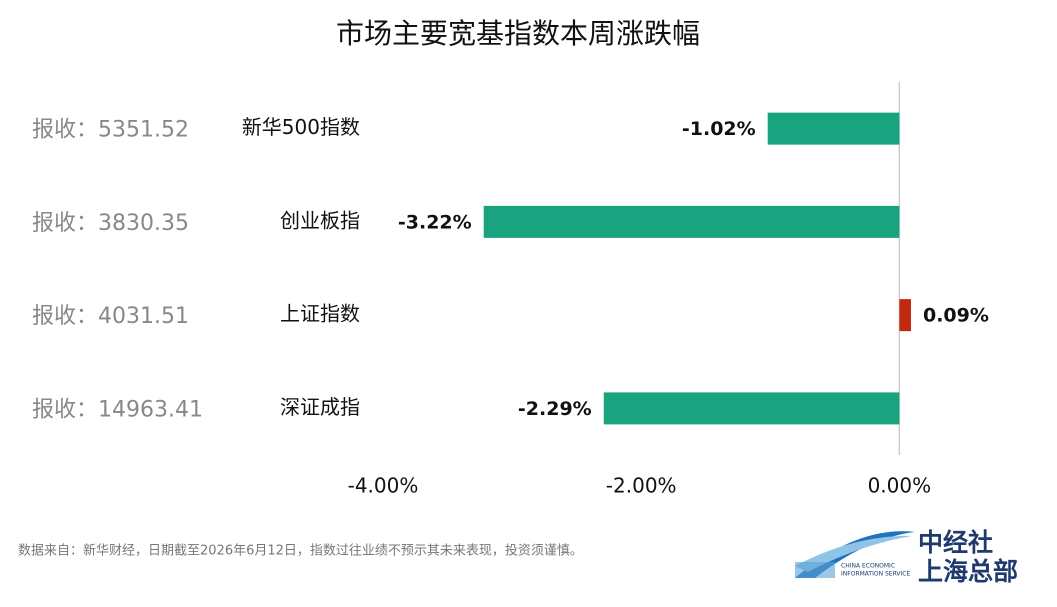 Image resolution: width=1057 pixels, height=607 pixels. Describe the element at coordinates (955, 542) in the screenshot. I see `logo-name: 中经社` at that location.